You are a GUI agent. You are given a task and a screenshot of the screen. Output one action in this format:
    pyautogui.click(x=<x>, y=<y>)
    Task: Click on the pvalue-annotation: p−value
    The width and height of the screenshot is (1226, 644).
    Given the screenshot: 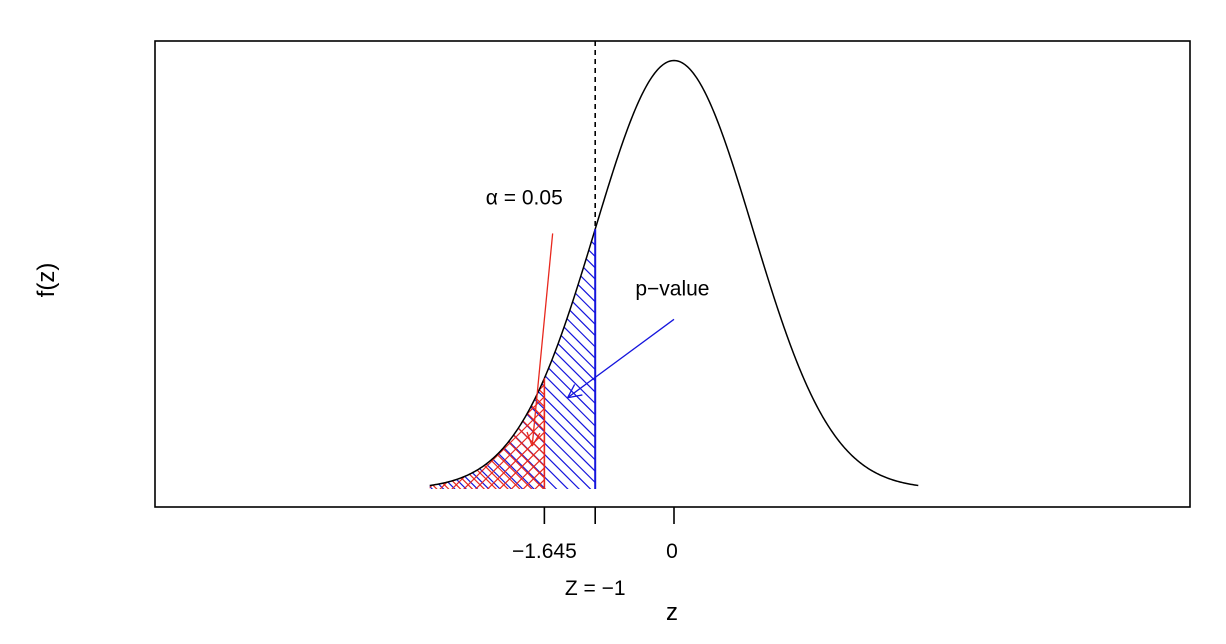 What is the action you would take?
    pyautogui.click(x=672, y=289)
    